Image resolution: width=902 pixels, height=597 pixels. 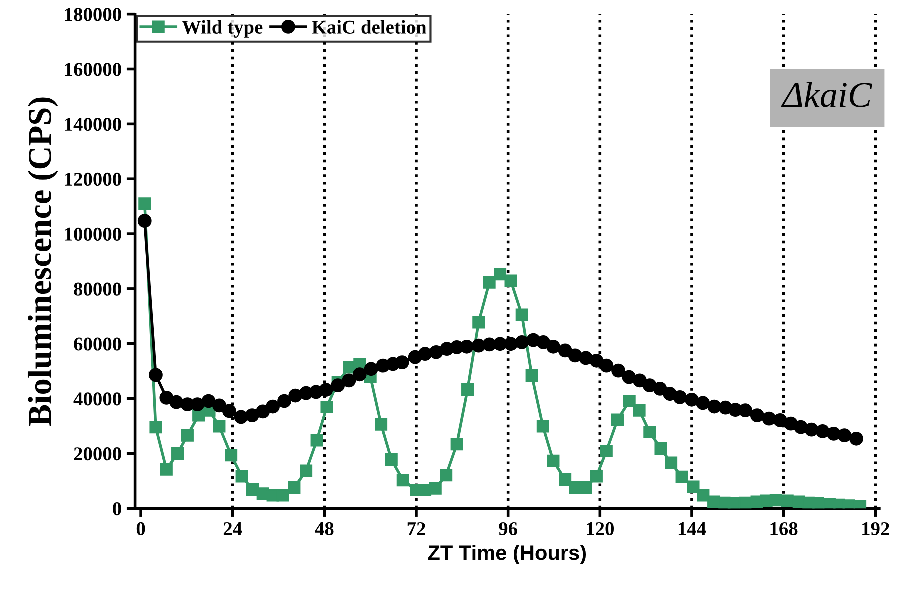 What do you see at coordinates (98, 454) in the screenshot?
I see `y-tick-label: 20000` at bounding box center [98, 454].